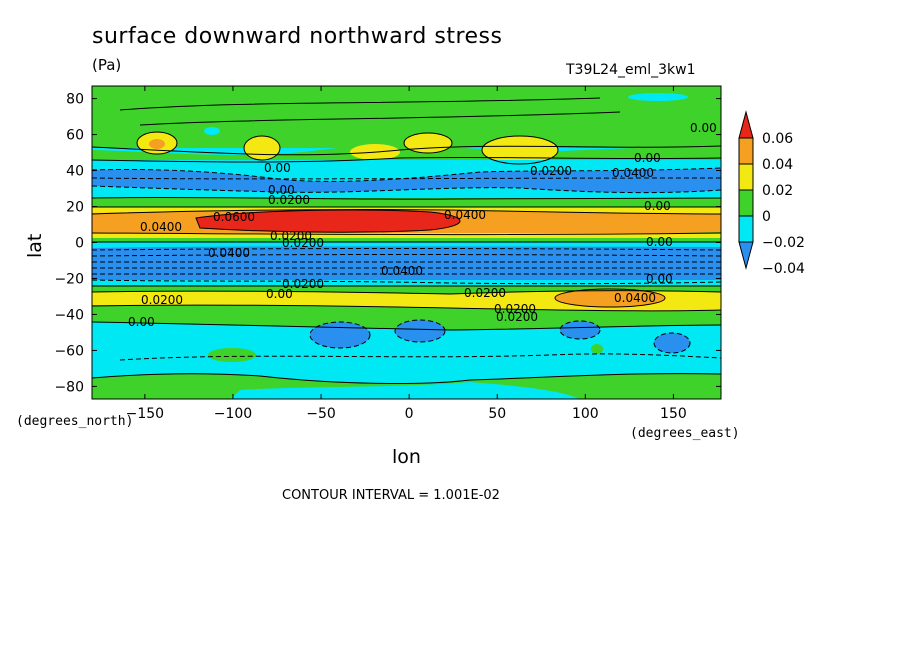 This screenshot has height=654, width=904. Describe the element at coordinates (497, 414) in the screenshot. I see `x-tick-label: 50` at that location.